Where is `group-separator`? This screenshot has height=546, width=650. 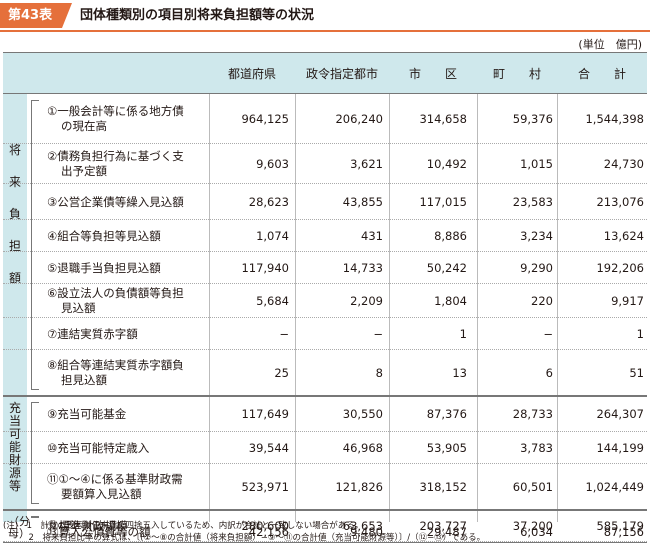 group-separator is located at coordinates (325, 396).